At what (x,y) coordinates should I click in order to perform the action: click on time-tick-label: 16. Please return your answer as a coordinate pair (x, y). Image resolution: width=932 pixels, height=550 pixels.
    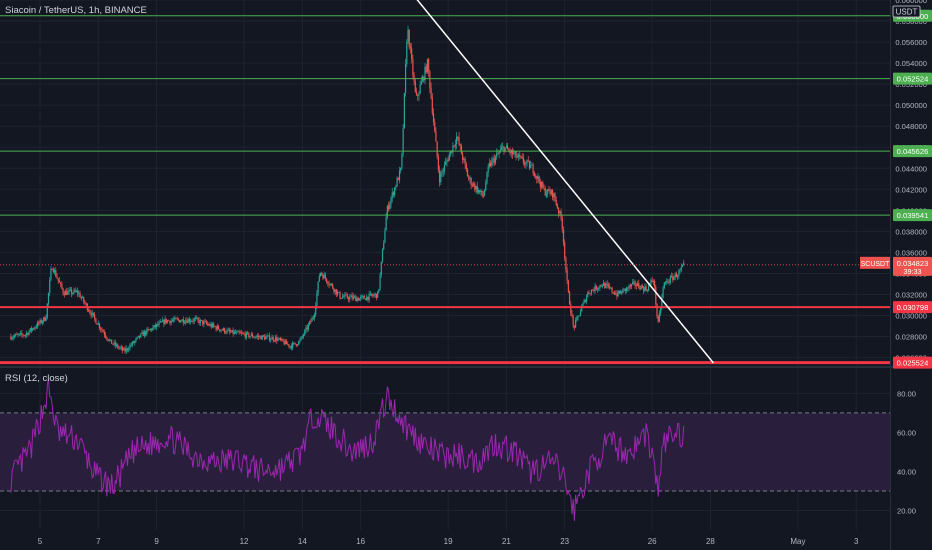
    Looking at the image, I should click on (360, 541).